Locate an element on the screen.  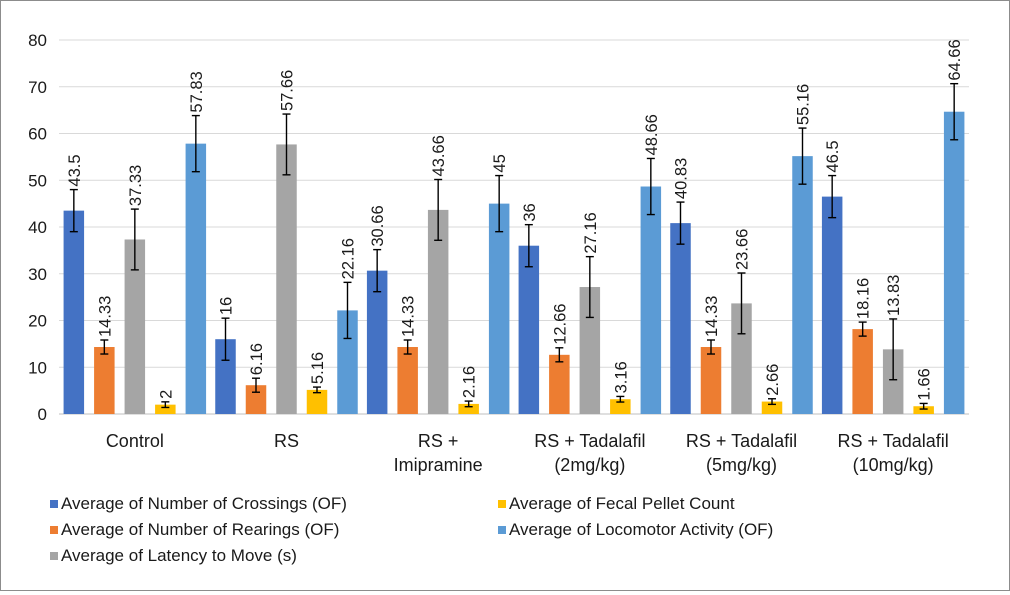
category-label-5: RS + Tadalafil (10mg/kg) is located at coordinates (893, 453).